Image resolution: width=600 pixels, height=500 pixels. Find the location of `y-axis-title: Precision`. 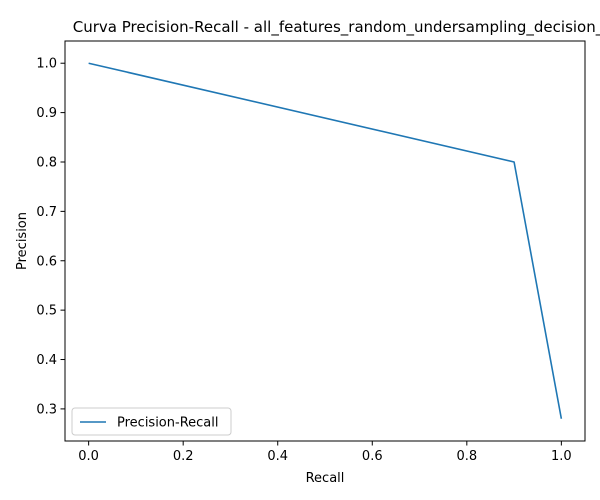

y-axis-title: Precision is located at coordinates (22, 241).